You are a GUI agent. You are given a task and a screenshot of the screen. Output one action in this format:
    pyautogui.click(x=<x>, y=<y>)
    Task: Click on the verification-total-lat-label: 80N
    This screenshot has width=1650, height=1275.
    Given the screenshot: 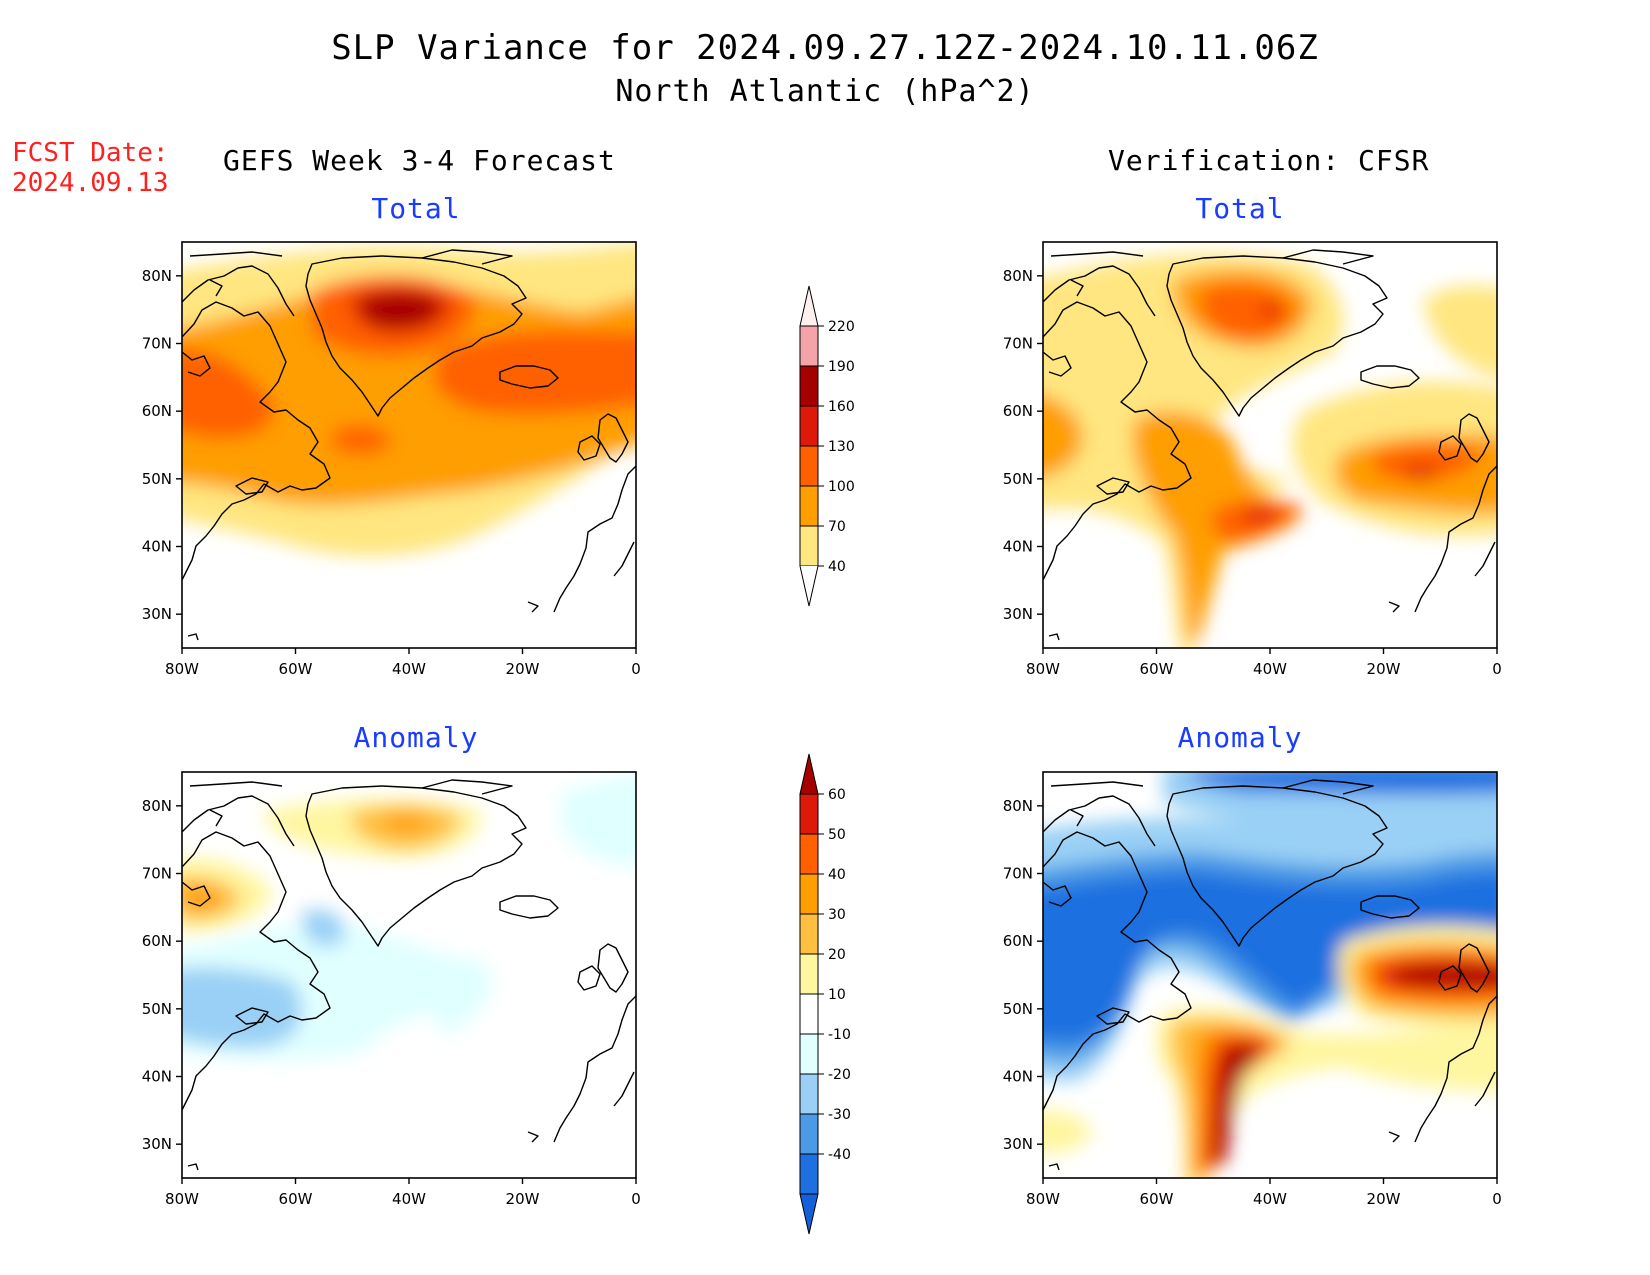 What is the action you would take?
    pyautogui.click(x=1018, y=276)
    